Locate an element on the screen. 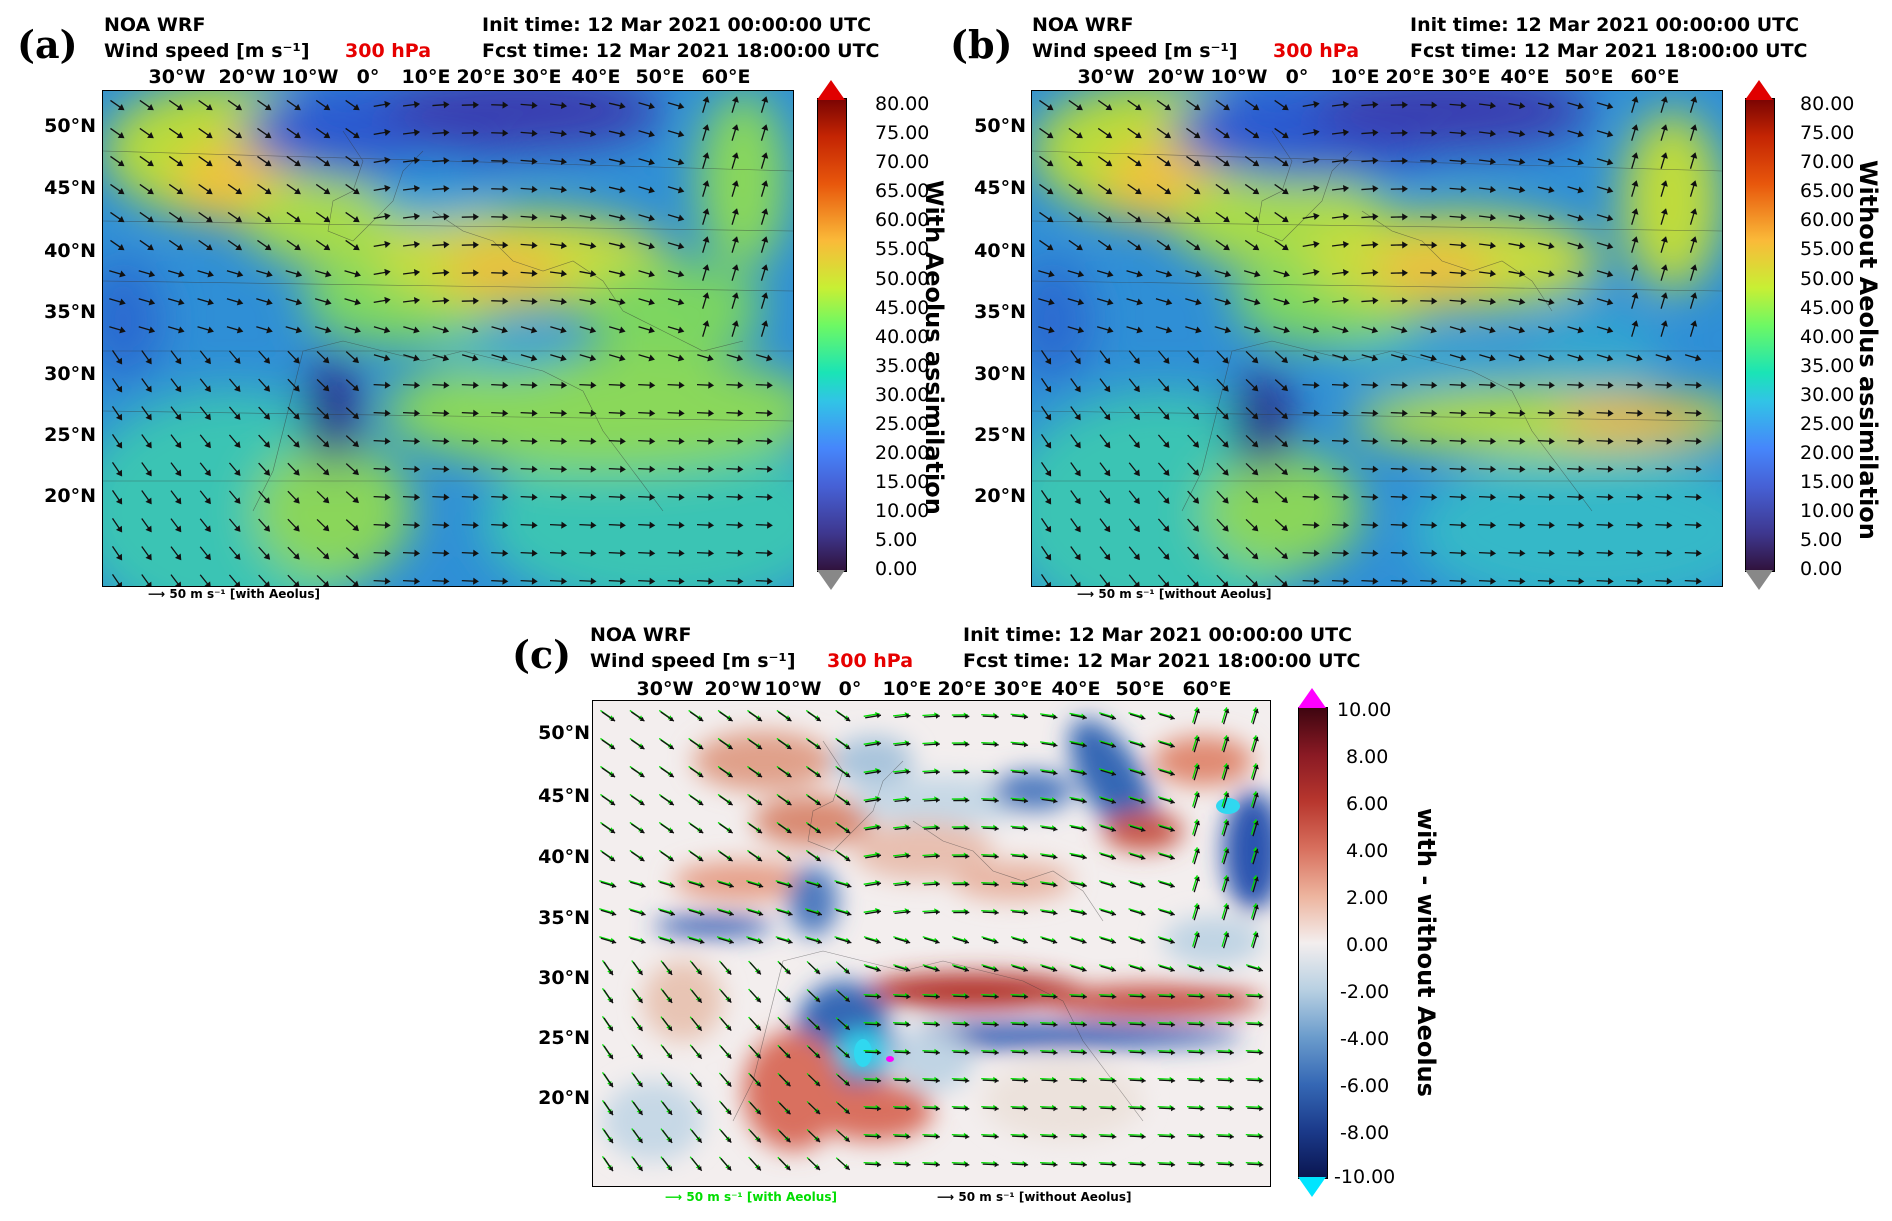 The width and height of the screenshot is (1892, 1221). vector-key-without: ⟶ 50 m s⁻¹ [without Aeolus] is located at coordinates (1034, 1197).